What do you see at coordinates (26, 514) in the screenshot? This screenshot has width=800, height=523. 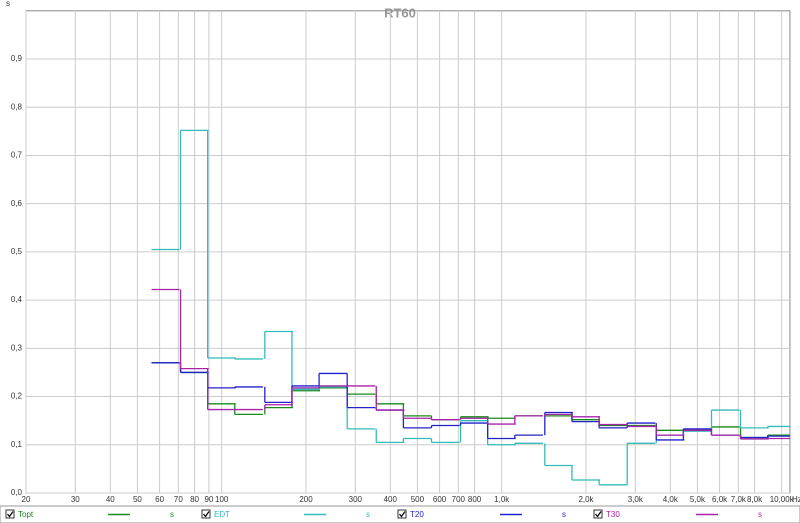 I see `legend-label: Topt` at bounding box center [26, 514].